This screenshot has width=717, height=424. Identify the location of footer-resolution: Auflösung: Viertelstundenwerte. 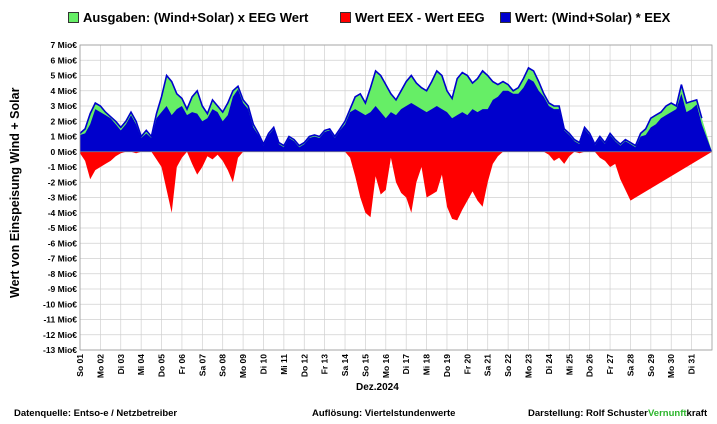
(384, 413).